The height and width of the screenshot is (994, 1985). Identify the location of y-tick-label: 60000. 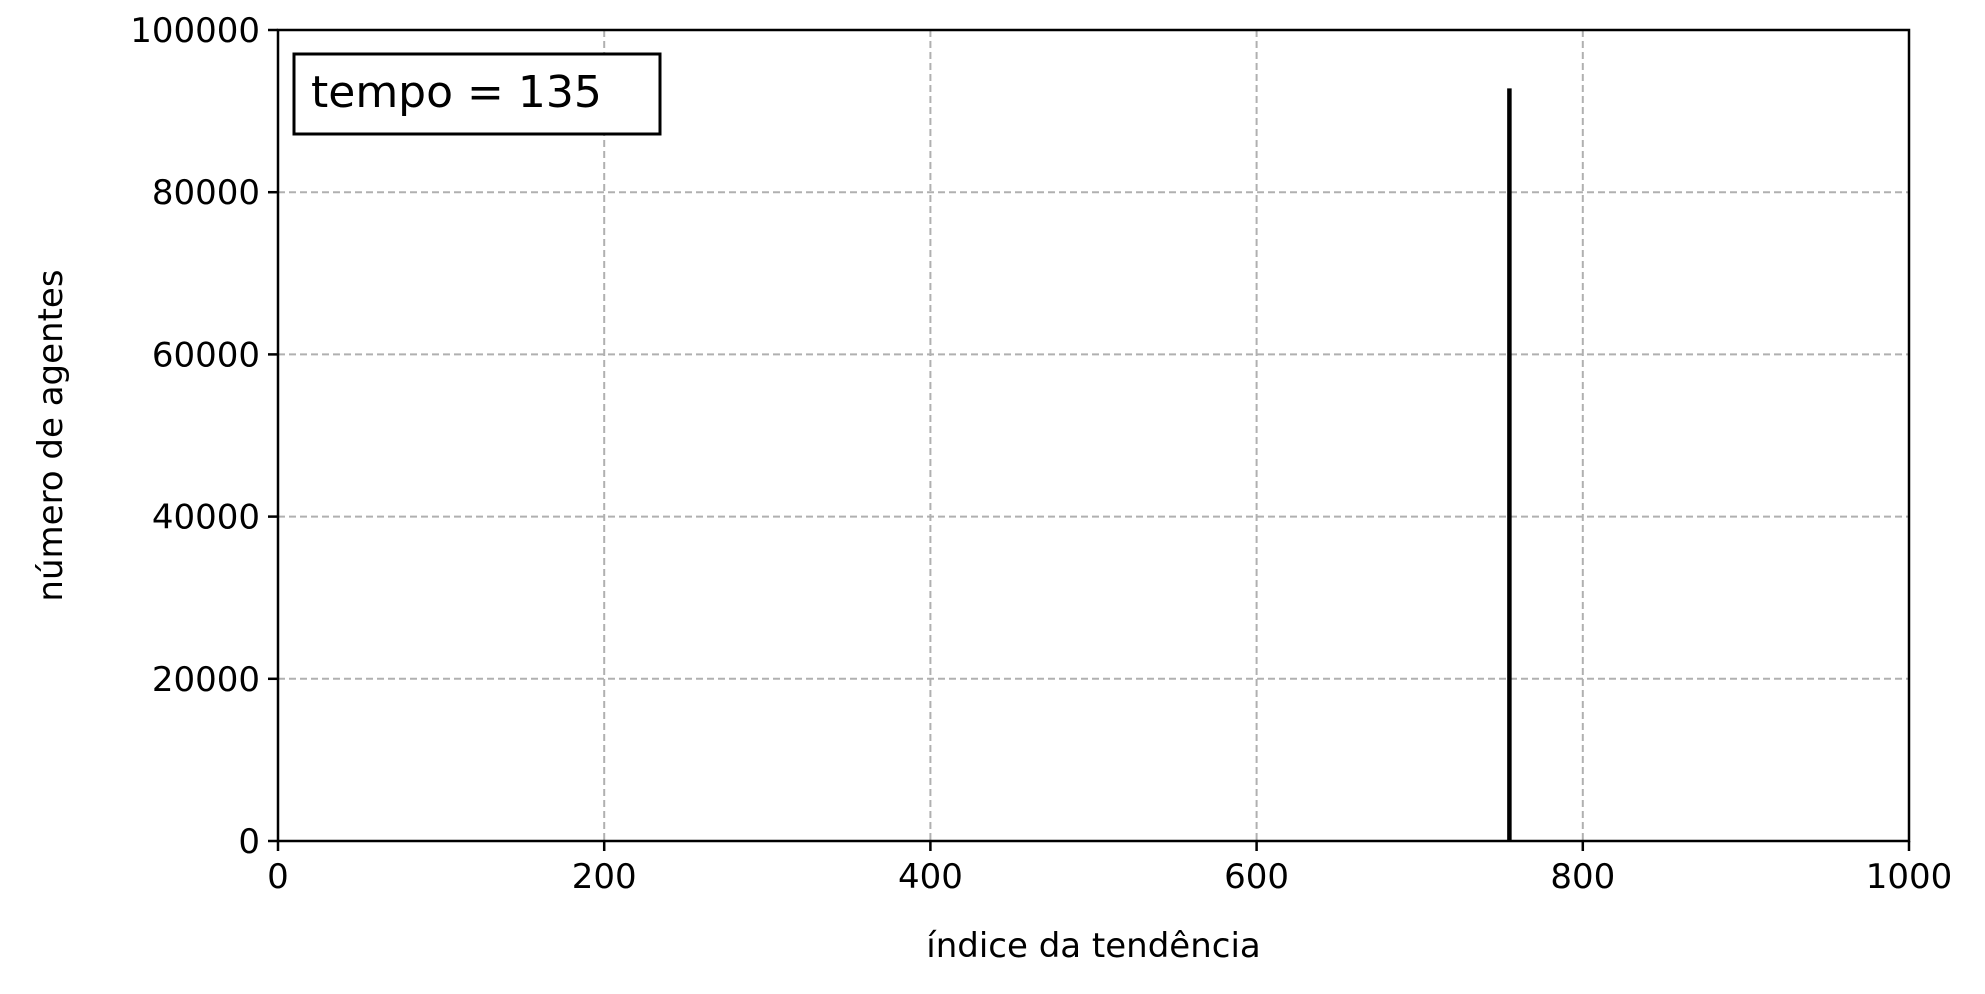
(206, 355).